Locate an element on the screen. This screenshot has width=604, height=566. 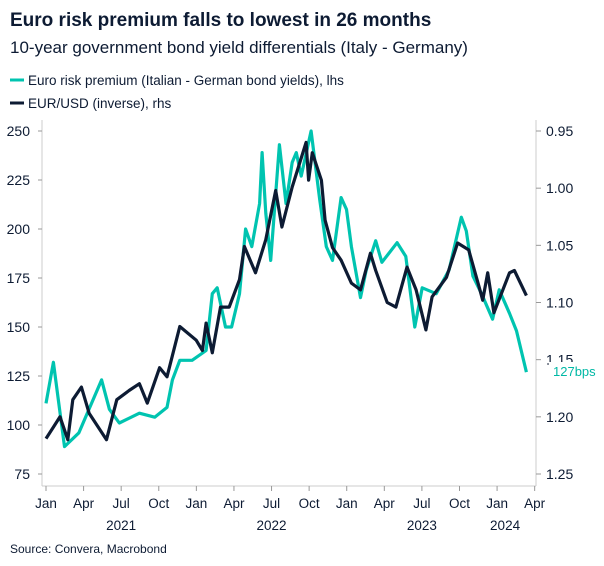
x-year-label: 2024 is located at coordinates (505, 525).